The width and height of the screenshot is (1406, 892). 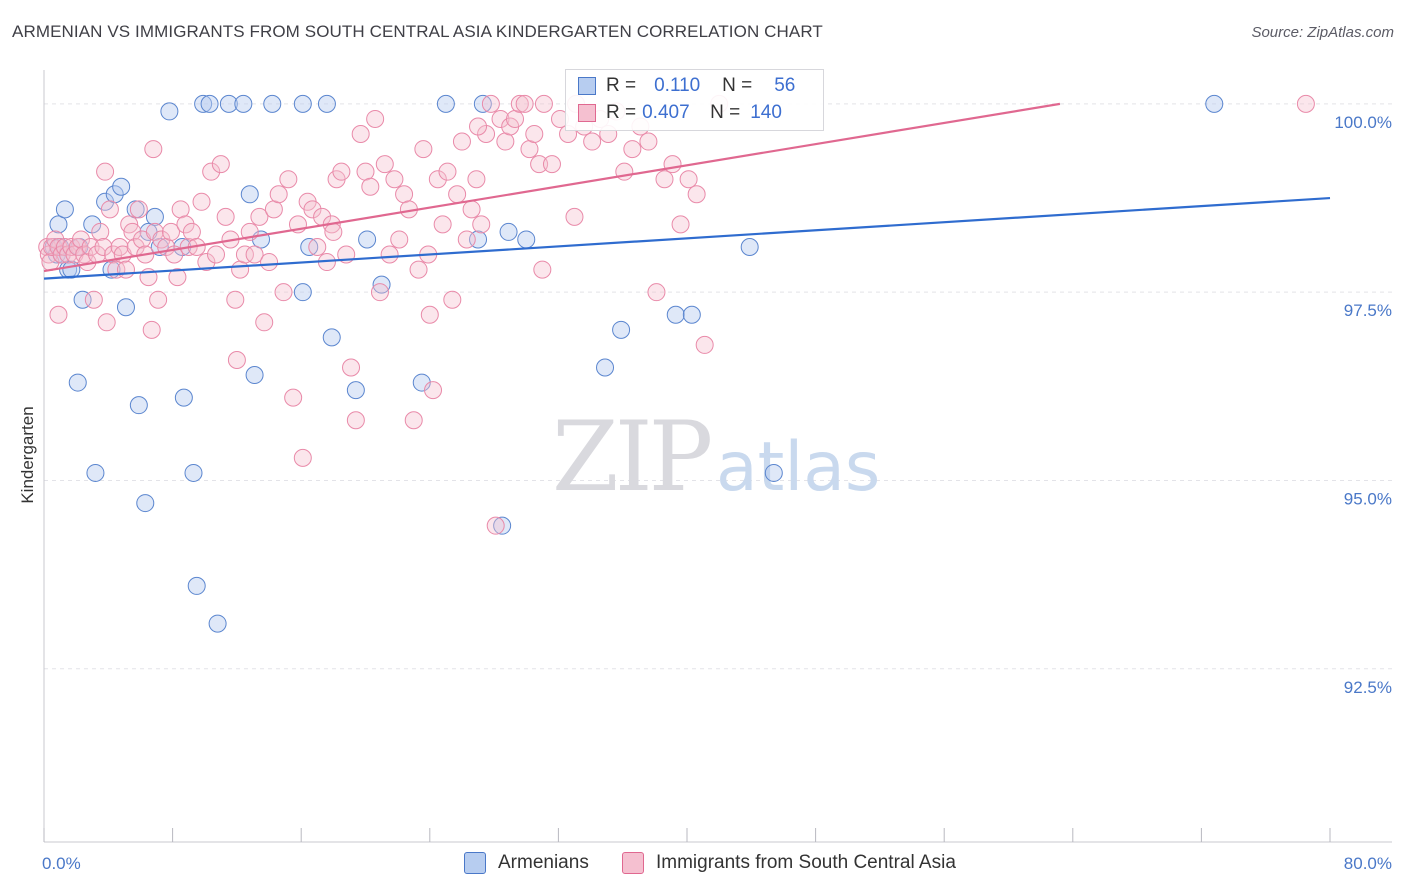 I want to click on swatch-armenians, so click(x=475, y=863).